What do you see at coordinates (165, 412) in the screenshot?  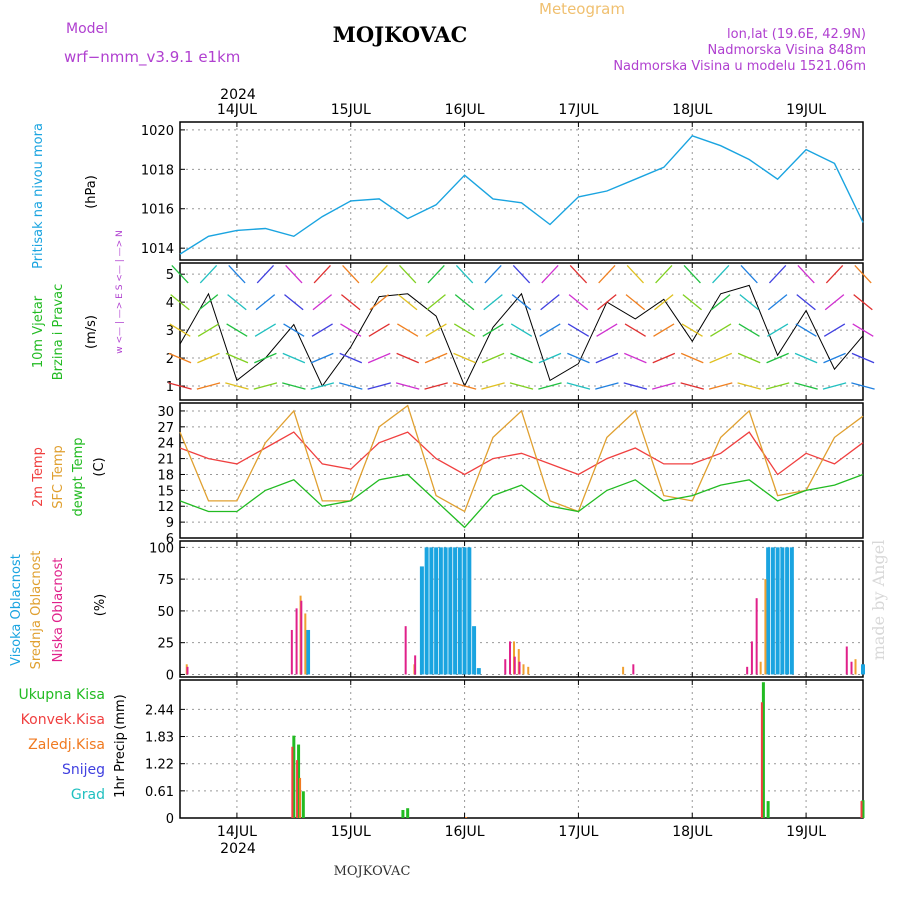 I see `y-tick-label: 30` at bounding box center [165, 412].